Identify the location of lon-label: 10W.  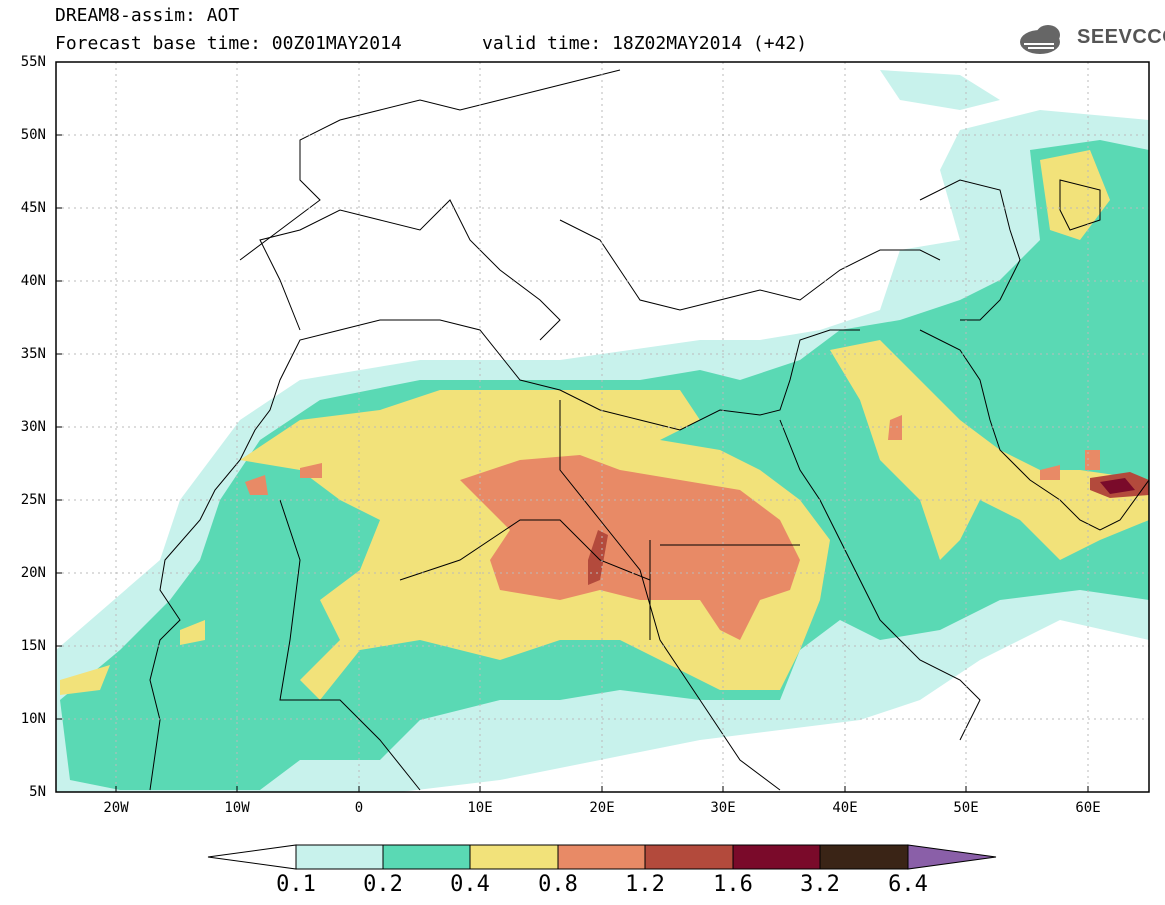
(237, 808).